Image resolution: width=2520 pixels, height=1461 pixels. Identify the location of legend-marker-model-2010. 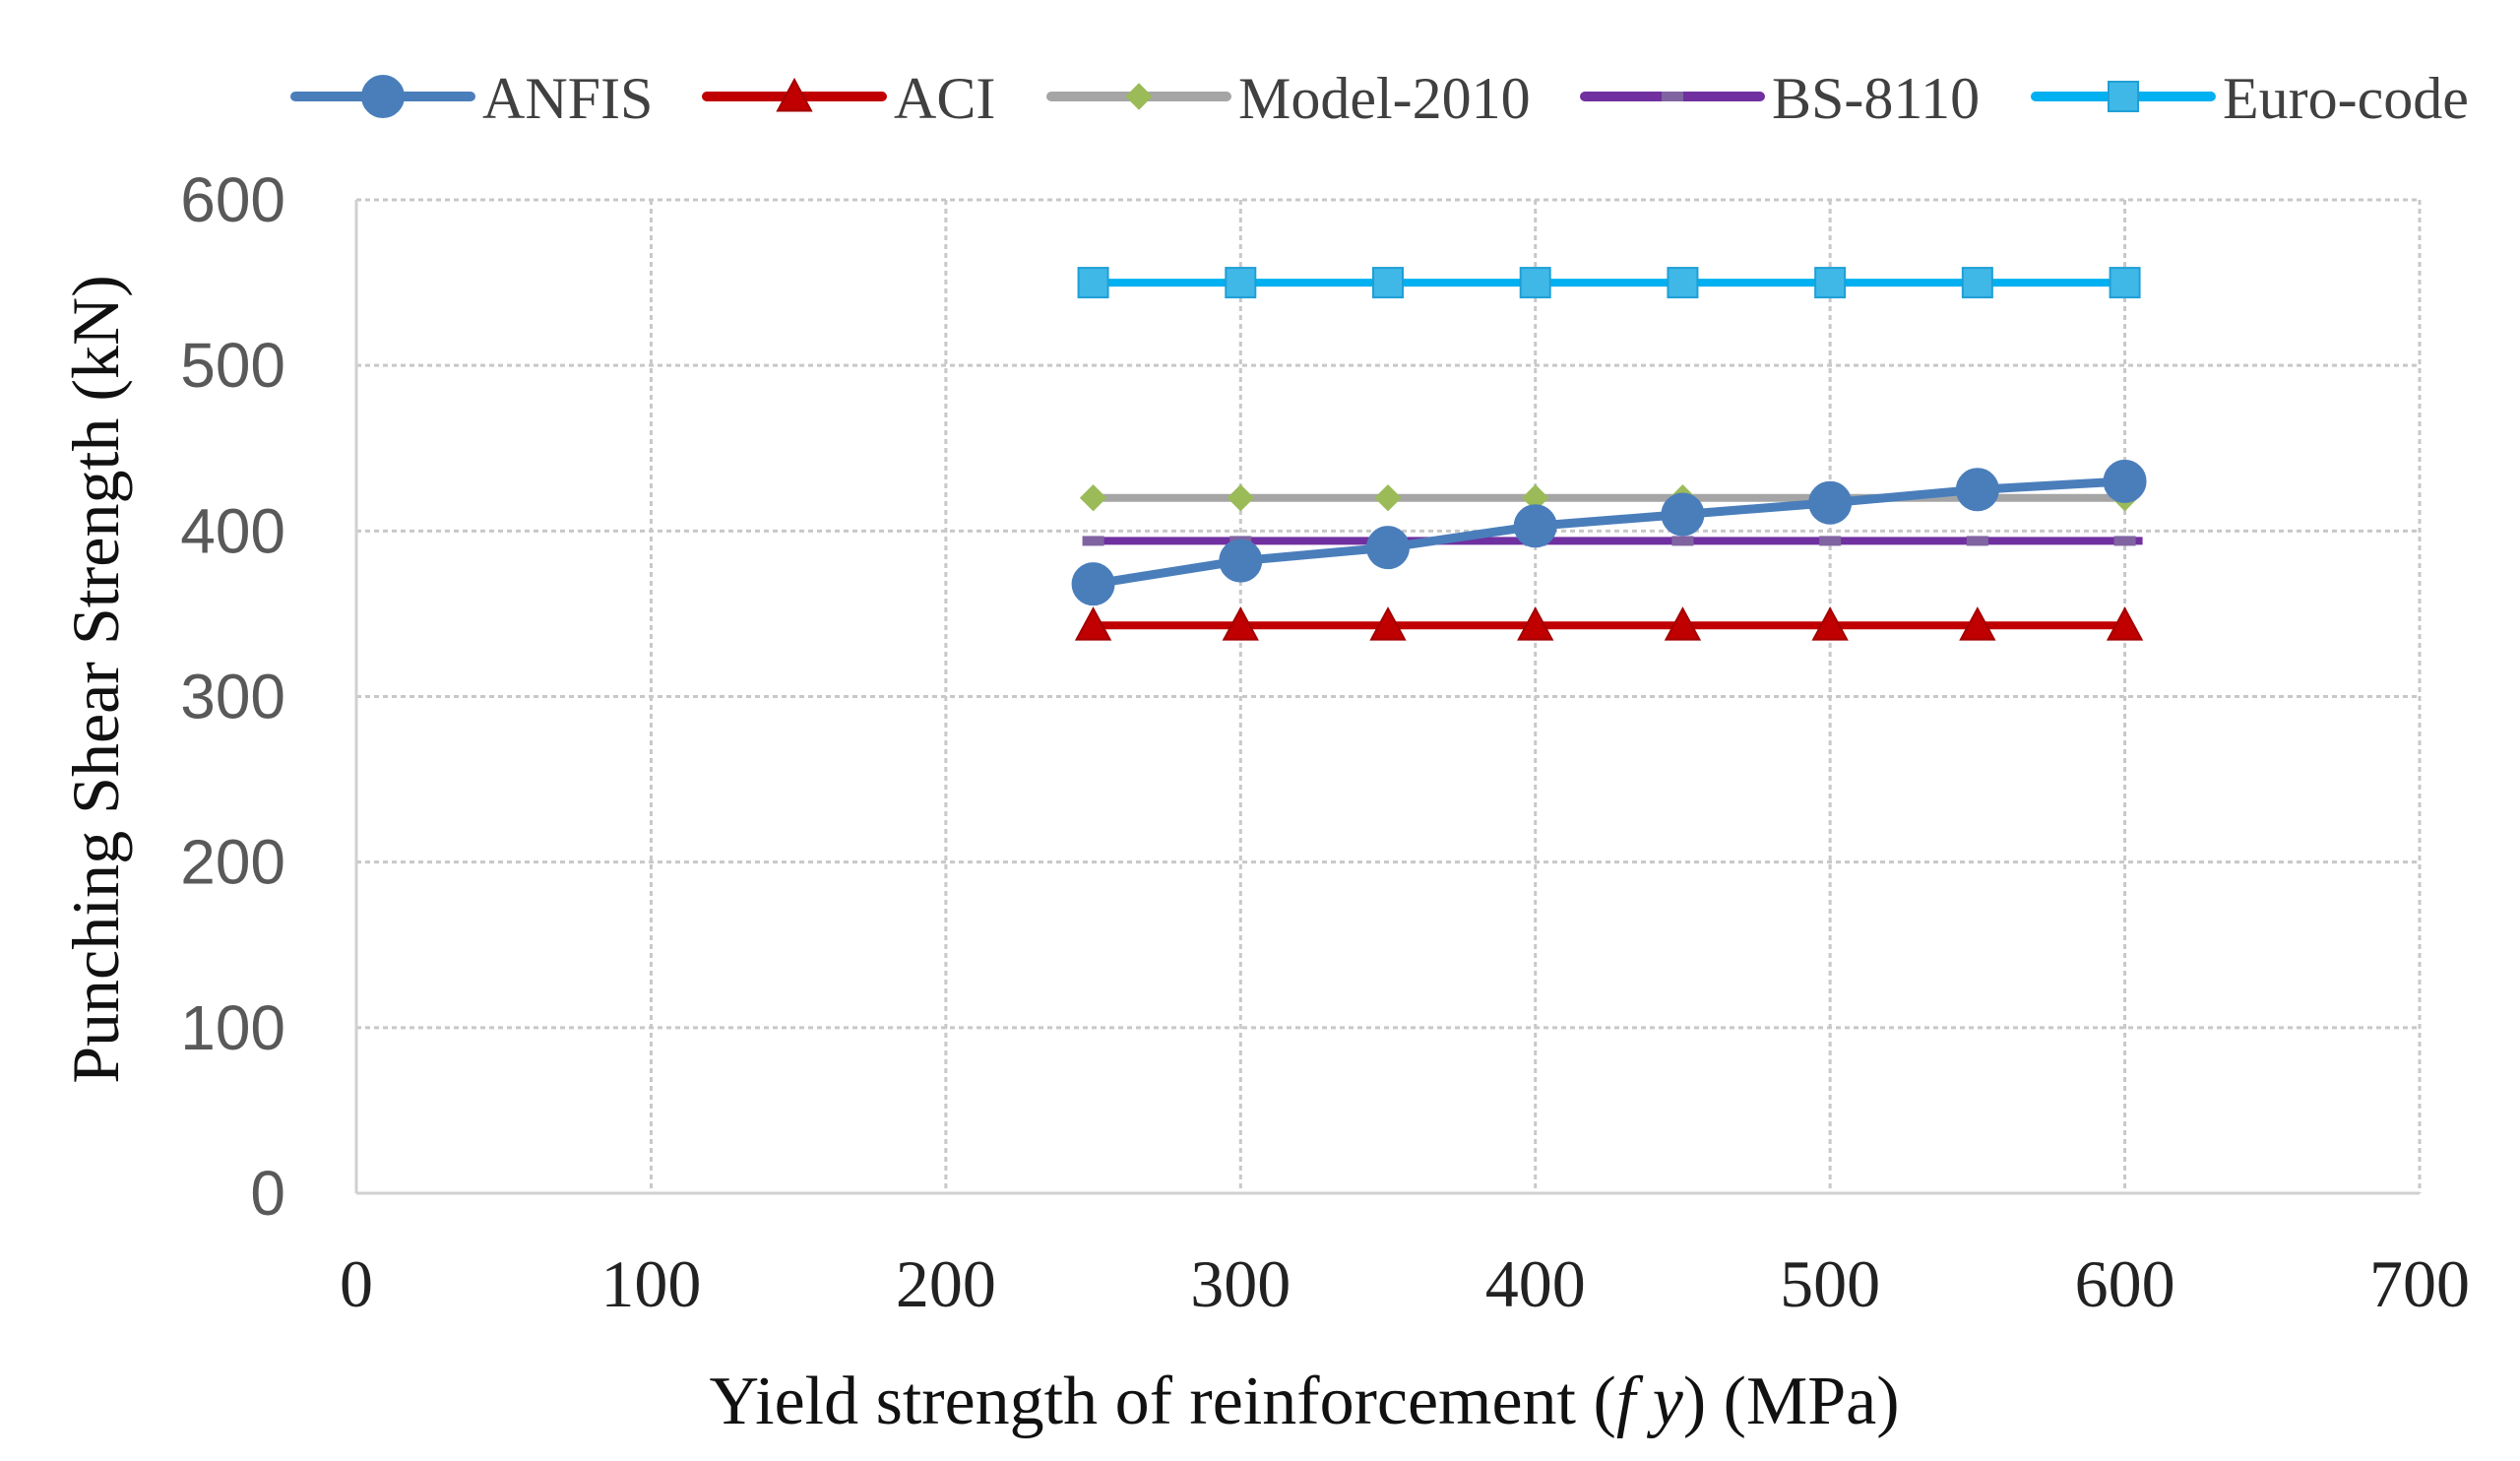
(1139, 96).